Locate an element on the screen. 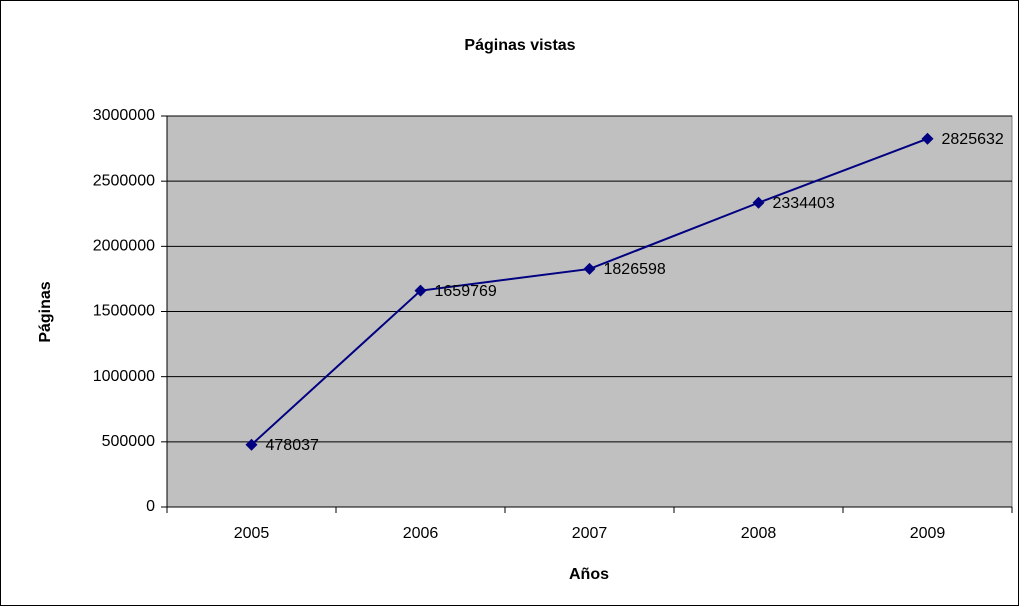  data-label: 478037 is located at coordinates (292, 445).